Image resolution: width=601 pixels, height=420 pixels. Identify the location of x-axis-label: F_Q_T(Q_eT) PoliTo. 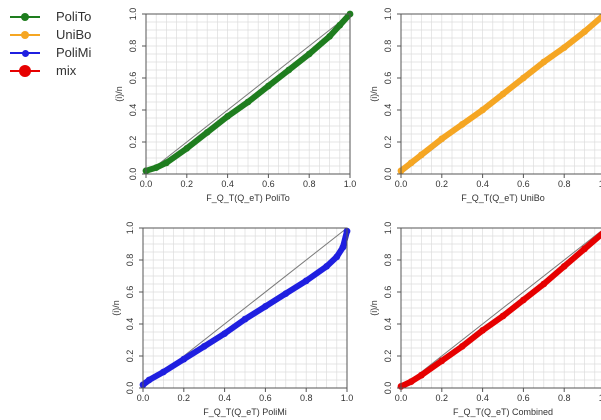
(248, 198).